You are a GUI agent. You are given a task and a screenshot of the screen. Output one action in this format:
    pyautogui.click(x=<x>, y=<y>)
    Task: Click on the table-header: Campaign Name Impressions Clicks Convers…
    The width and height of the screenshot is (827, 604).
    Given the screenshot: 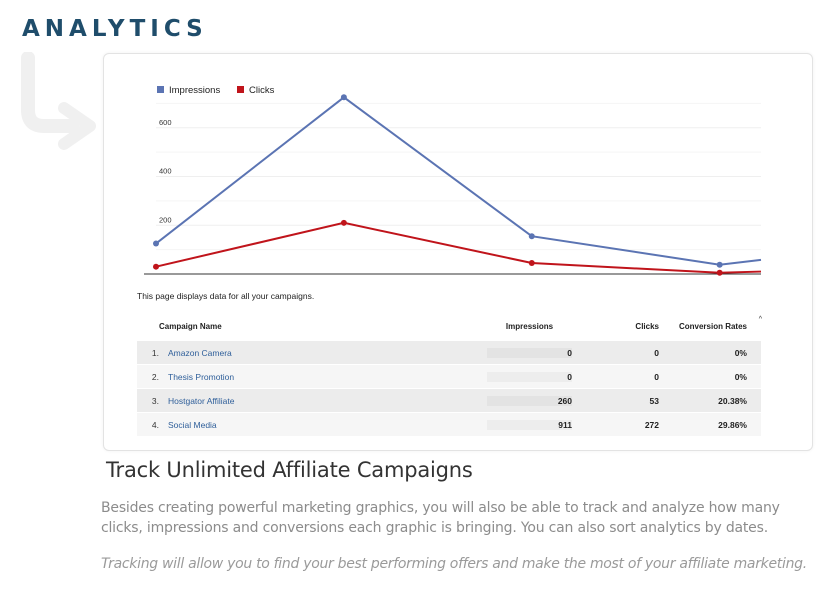 What is the action you would take?
    pyautogui.click(x=449, y=326)
    